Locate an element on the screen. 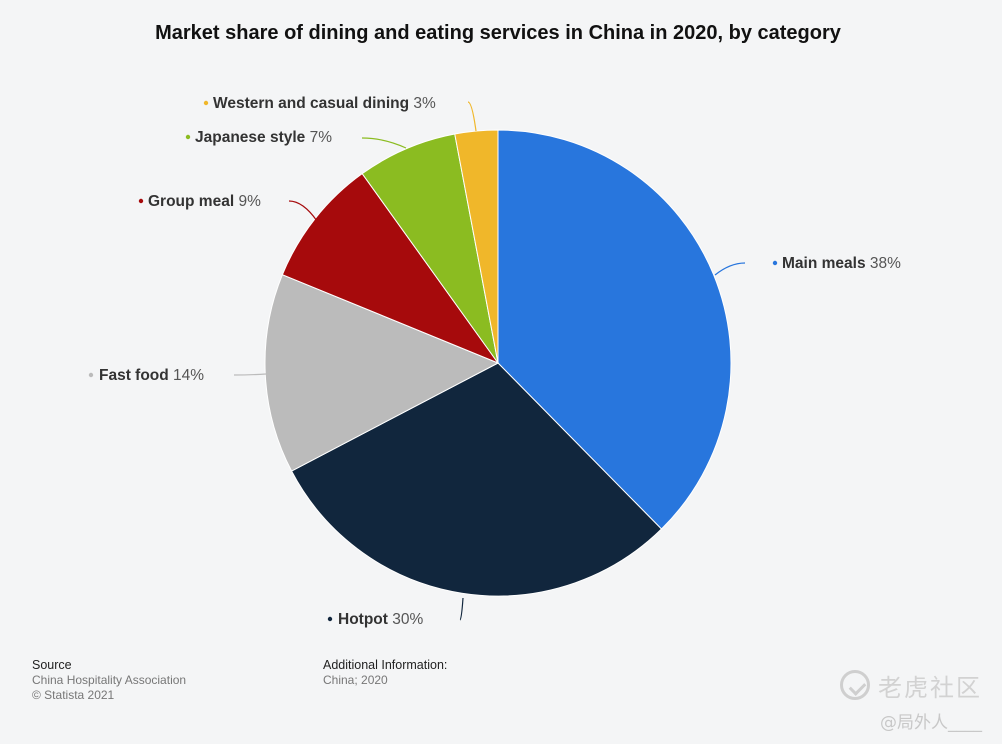  data-label-value: 38% is located at coordinates (884, 263).